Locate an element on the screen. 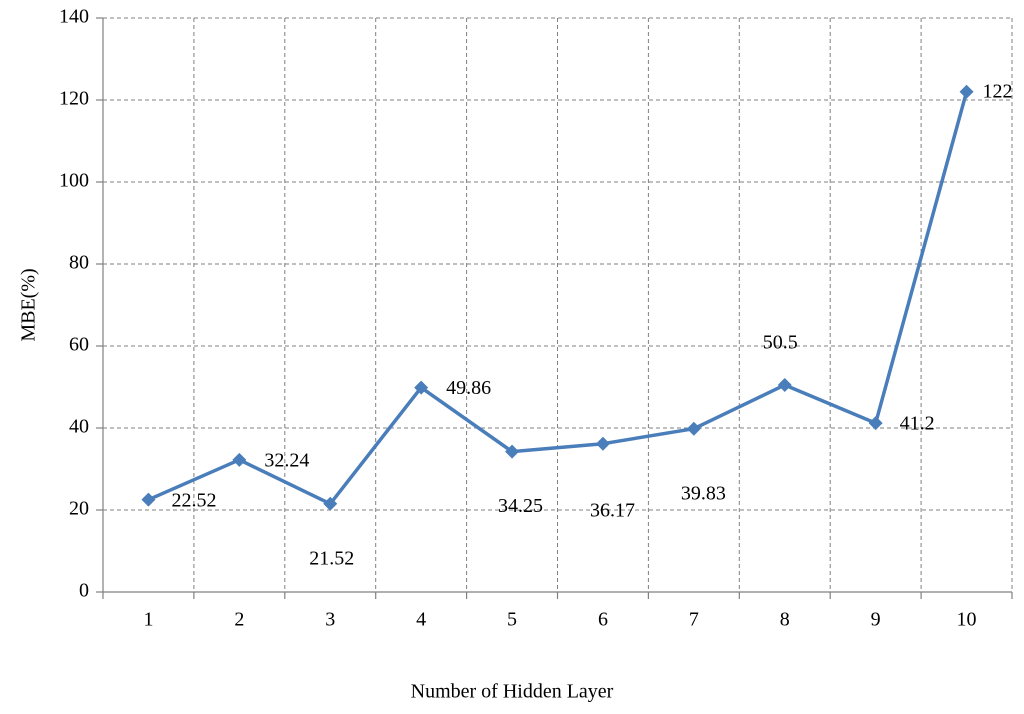 This screenshot has height=714, width=1024. data-label: 41.2 is located at coordinates (917, 424).